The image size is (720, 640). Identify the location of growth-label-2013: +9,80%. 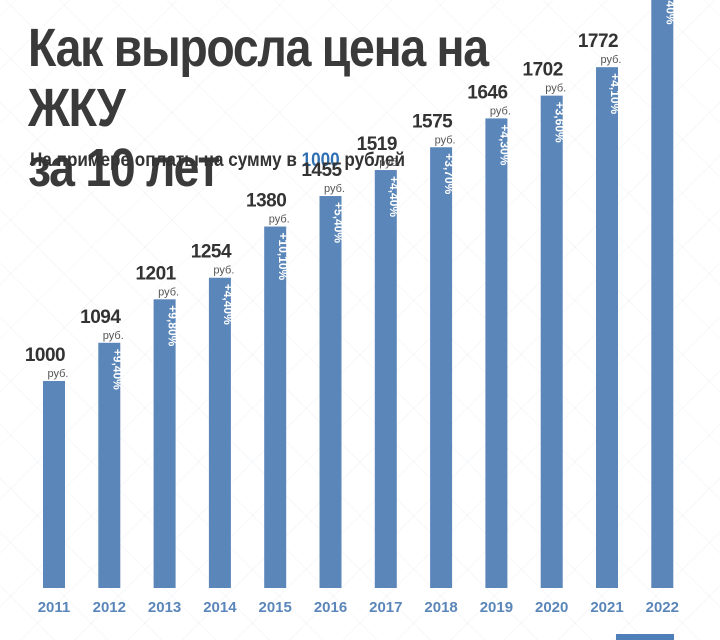
(173, 325).